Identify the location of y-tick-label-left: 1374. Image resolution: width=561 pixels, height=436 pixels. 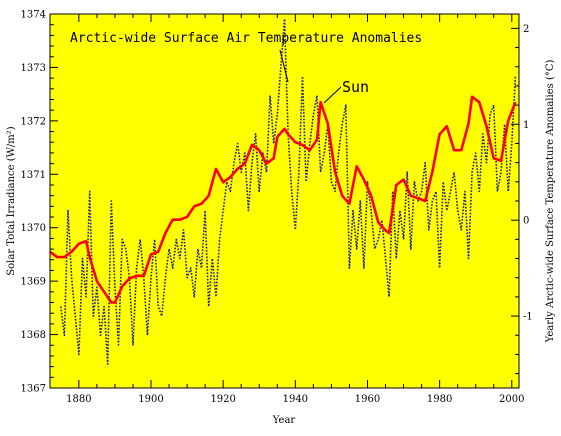
(33, 15).